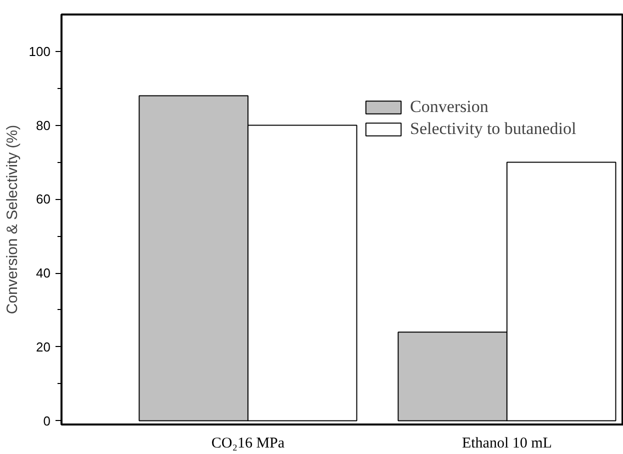 The image size is (623, 454). Describe the element at coordinates (43, 346) in the screenshot. I see `y-tick-label: 20` at that location.